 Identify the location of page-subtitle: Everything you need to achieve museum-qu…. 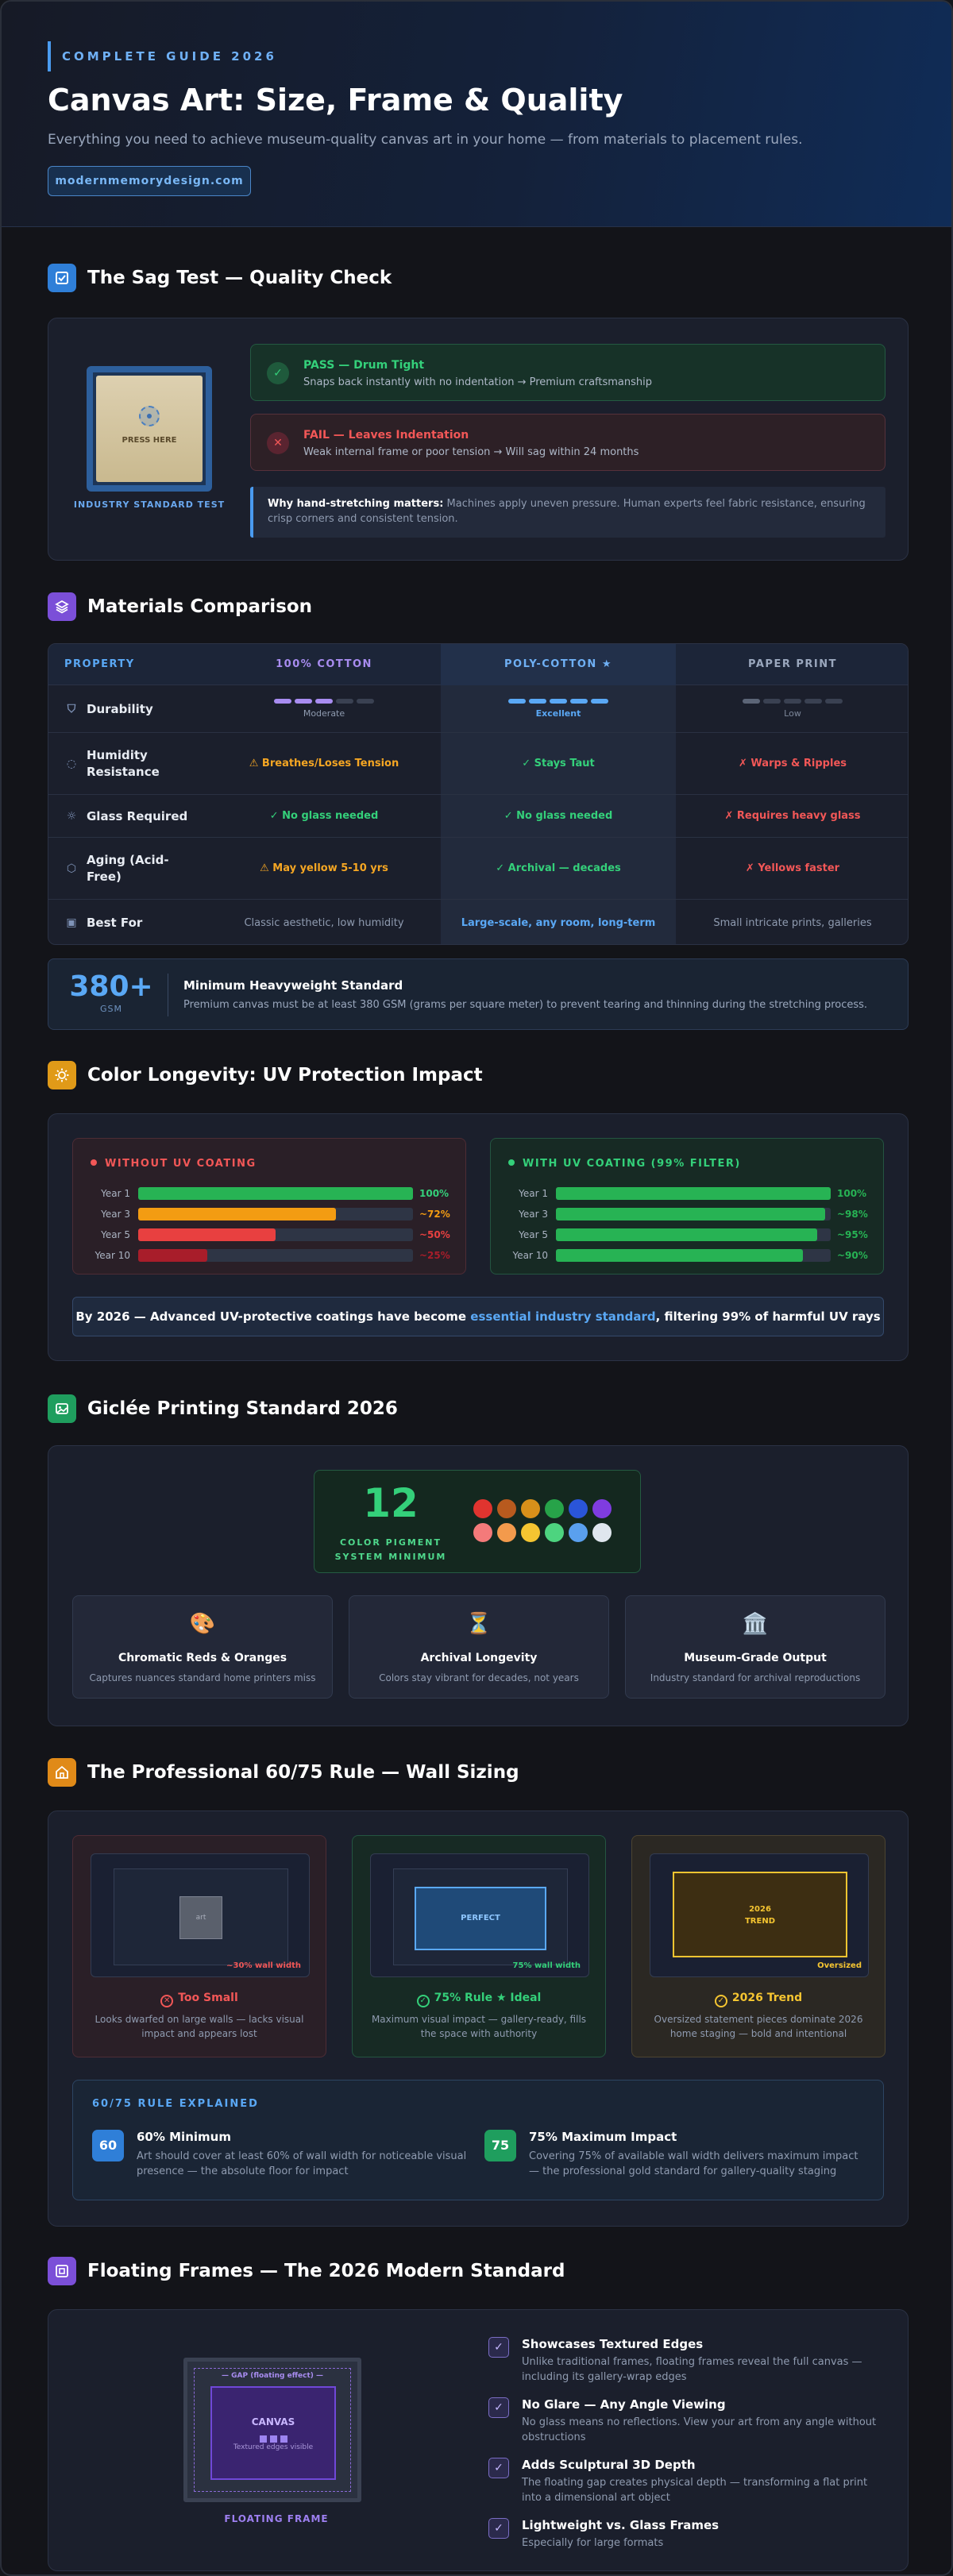
(426, 140).